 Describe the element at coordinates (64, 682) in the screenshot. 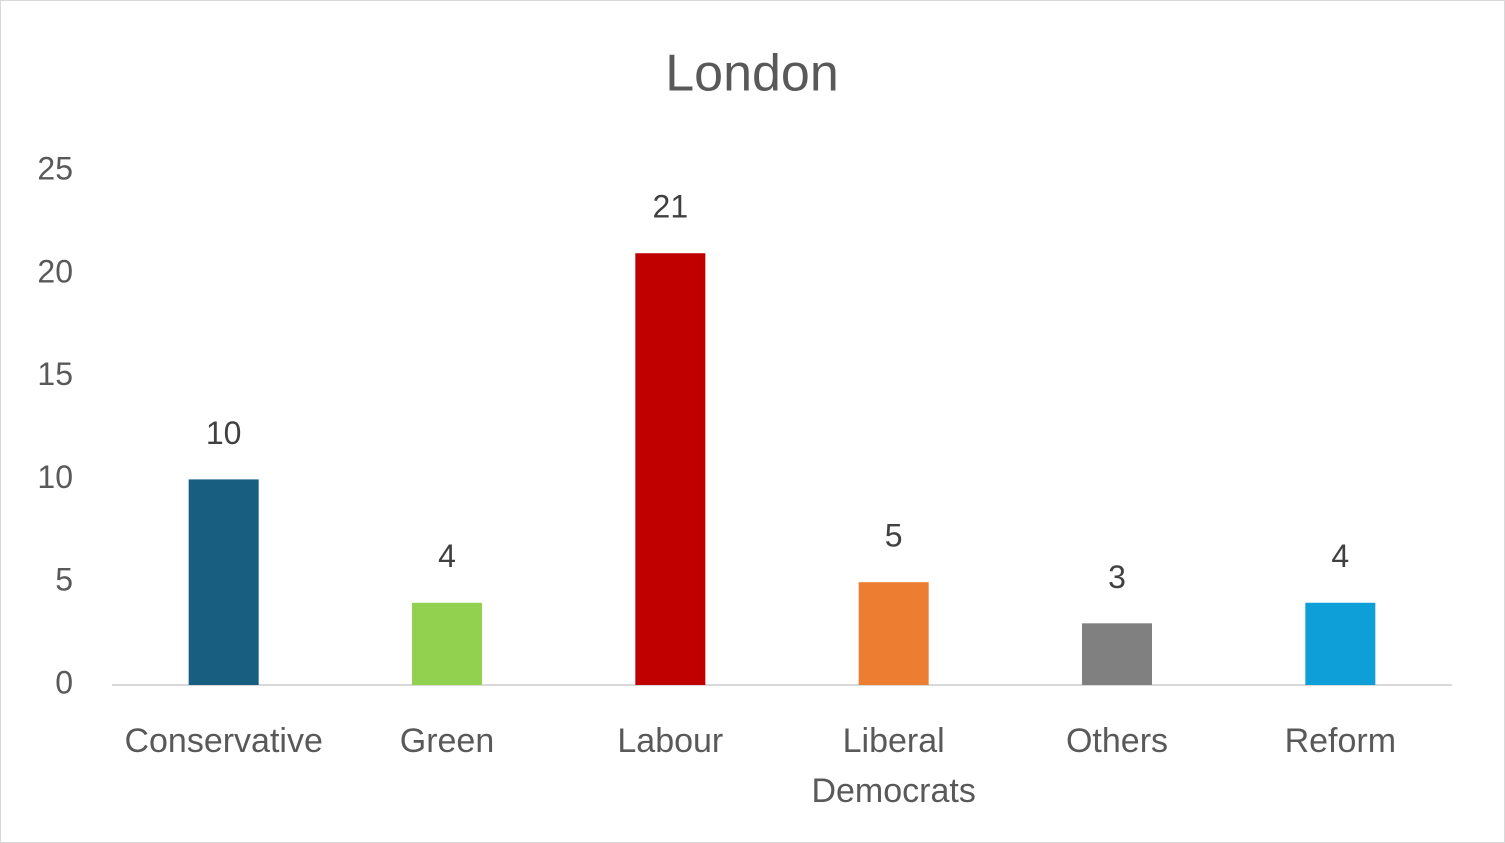

I see `y-tick-label: 0` at that location.